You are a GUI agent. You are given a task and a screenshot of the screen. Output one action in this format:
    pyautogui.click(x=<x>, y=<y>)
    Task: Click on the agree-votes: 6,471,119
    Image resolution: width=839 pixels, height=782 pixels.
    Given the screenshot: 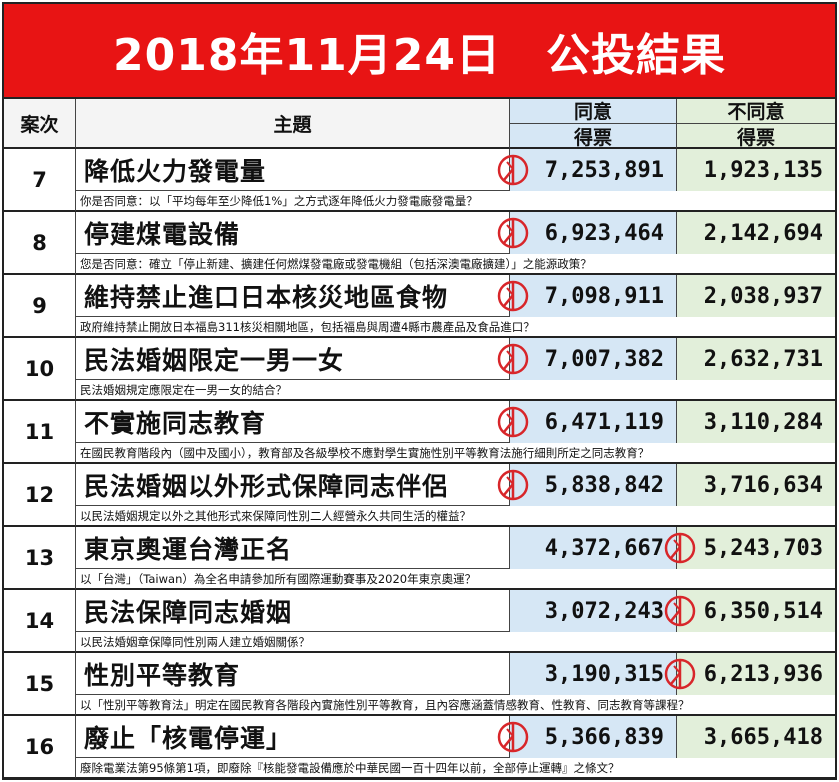 What is the action you would take?
    pyautogui.click(x=593, y=422)
    